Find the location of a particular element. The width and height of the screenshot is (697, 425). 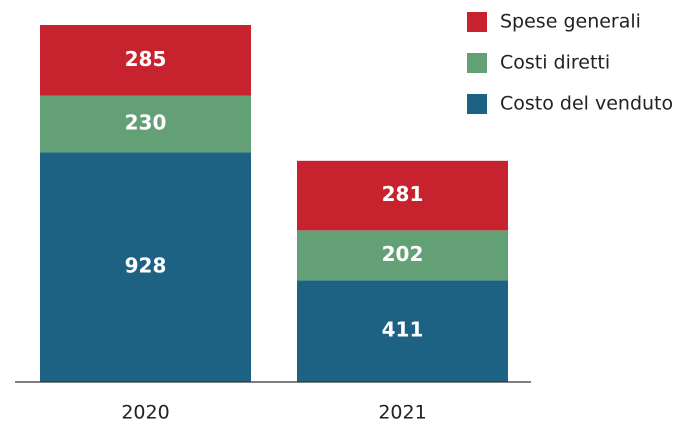

legend-label: Costi diretti is located at coordinates (555, 63).